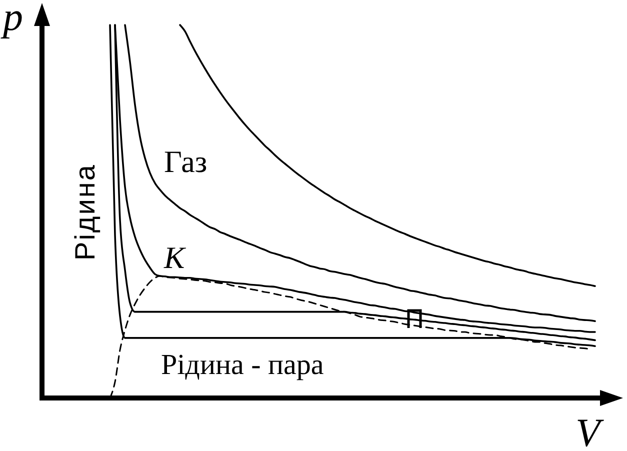 This screenshot has width=627, height=451. What do you see at coordinates (11, 19) in the screenshot?
I see `y-axis-title: p` at bounding box center [11, 19].